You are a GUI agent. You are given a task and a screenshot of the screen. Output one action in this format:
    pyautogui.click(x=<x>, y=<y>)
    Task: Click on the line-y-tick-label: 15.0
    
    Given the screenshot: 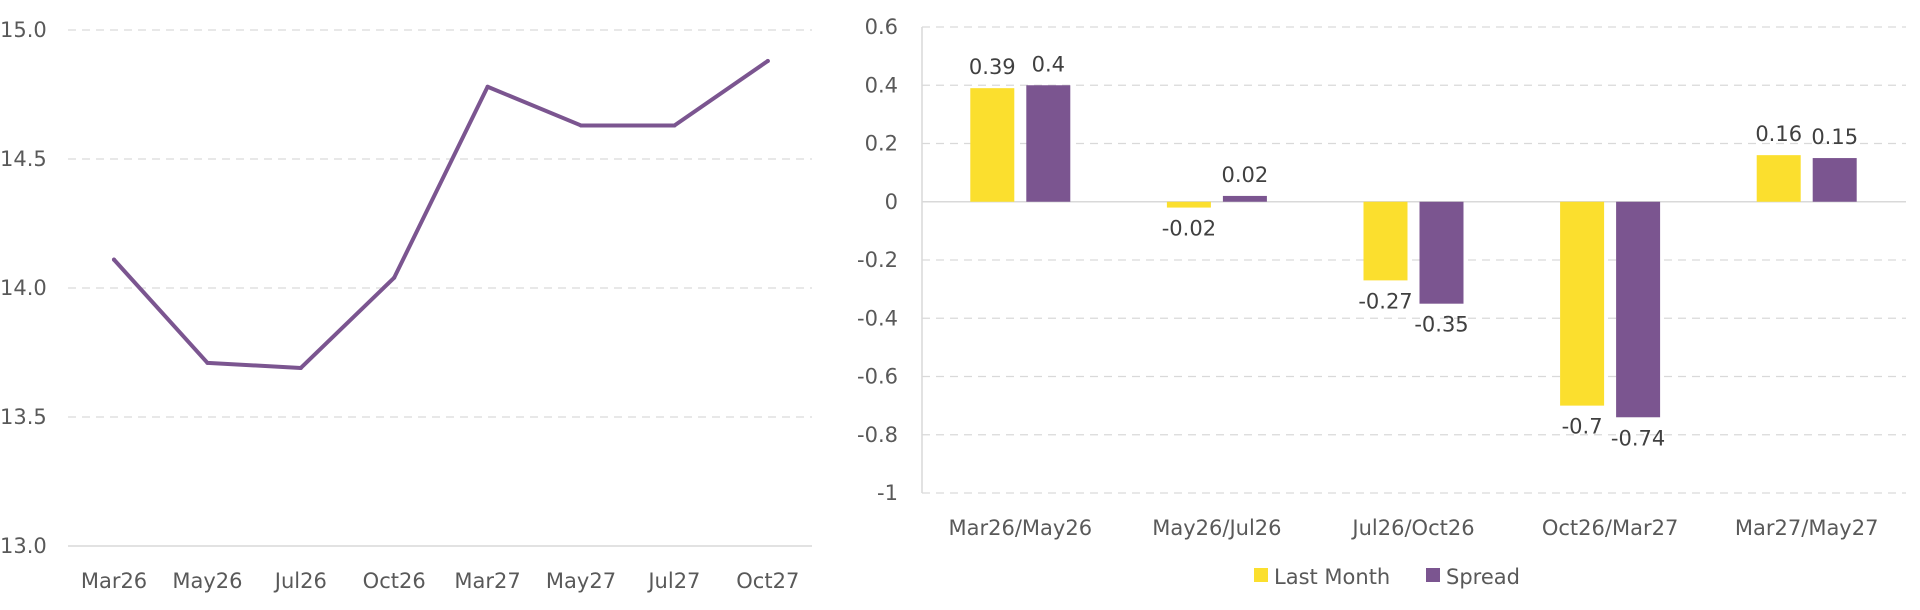 What is the action you would take?
    pyautogui.click(x=23, y=30)
    